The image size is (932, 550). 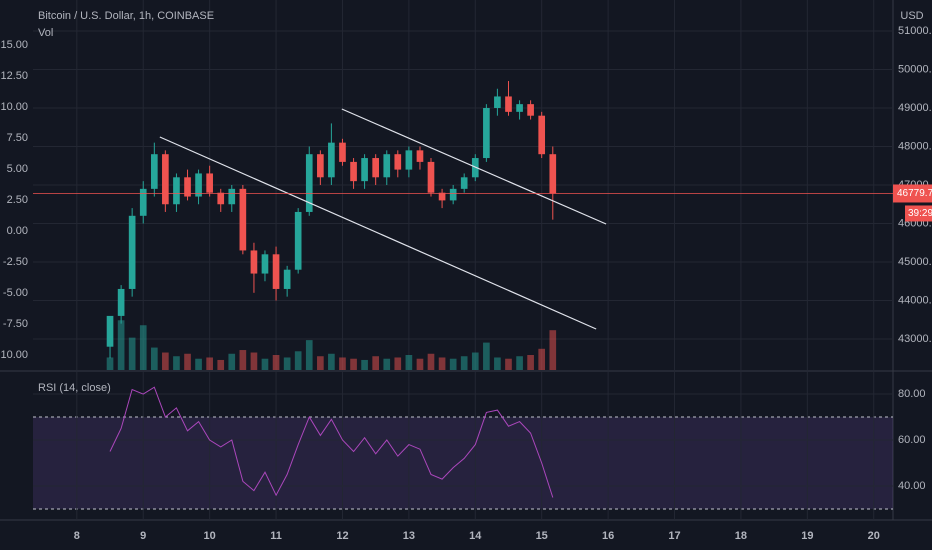 What do you see at coordinates (17, 138) in the screenshot?
I see `left-tick-label: 7.50` at bounding box center [17, 138].